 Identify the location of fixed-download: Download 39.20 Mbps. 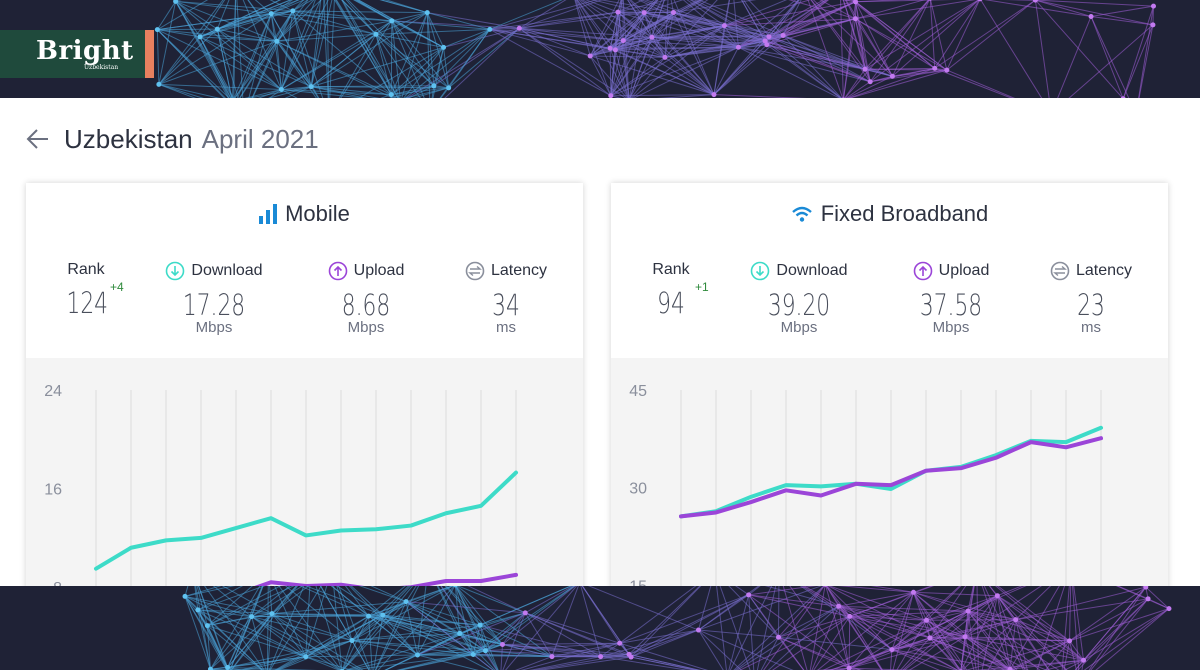
(799, 298).